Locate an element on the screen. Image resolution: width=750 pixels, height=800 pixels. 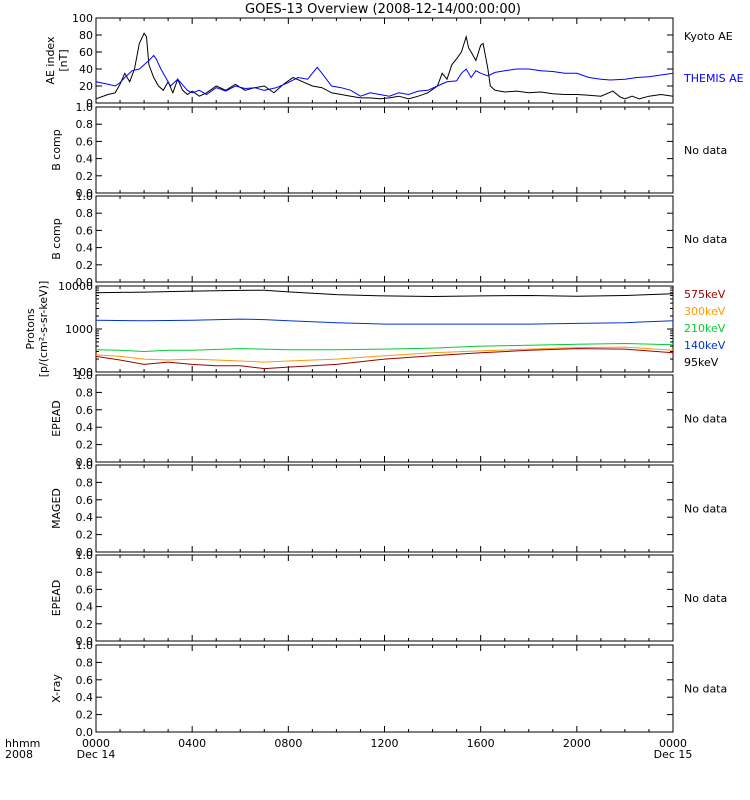
series-line-kyoto-ae is located at coordinates (384, 66).